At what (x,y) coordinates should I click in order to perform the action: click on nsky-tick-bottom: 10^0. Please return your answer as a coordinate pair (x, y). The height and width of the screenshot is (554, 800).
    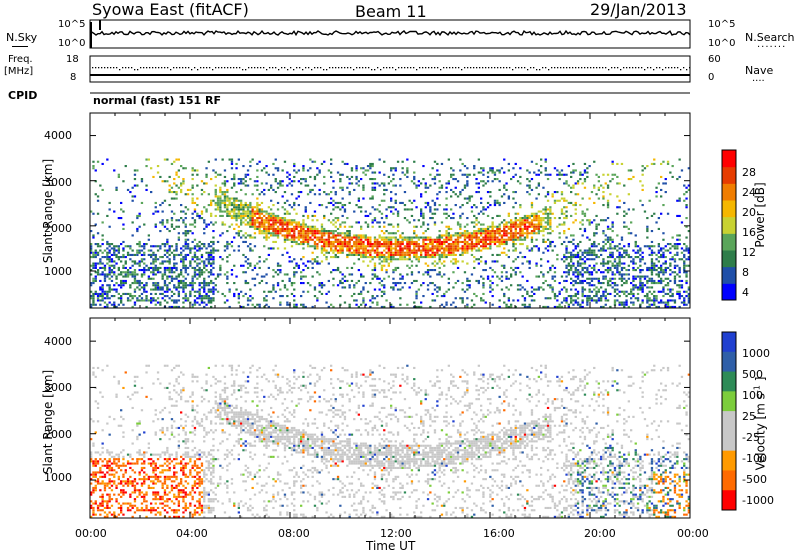
    Looking at the image, I should click on (72, 43).